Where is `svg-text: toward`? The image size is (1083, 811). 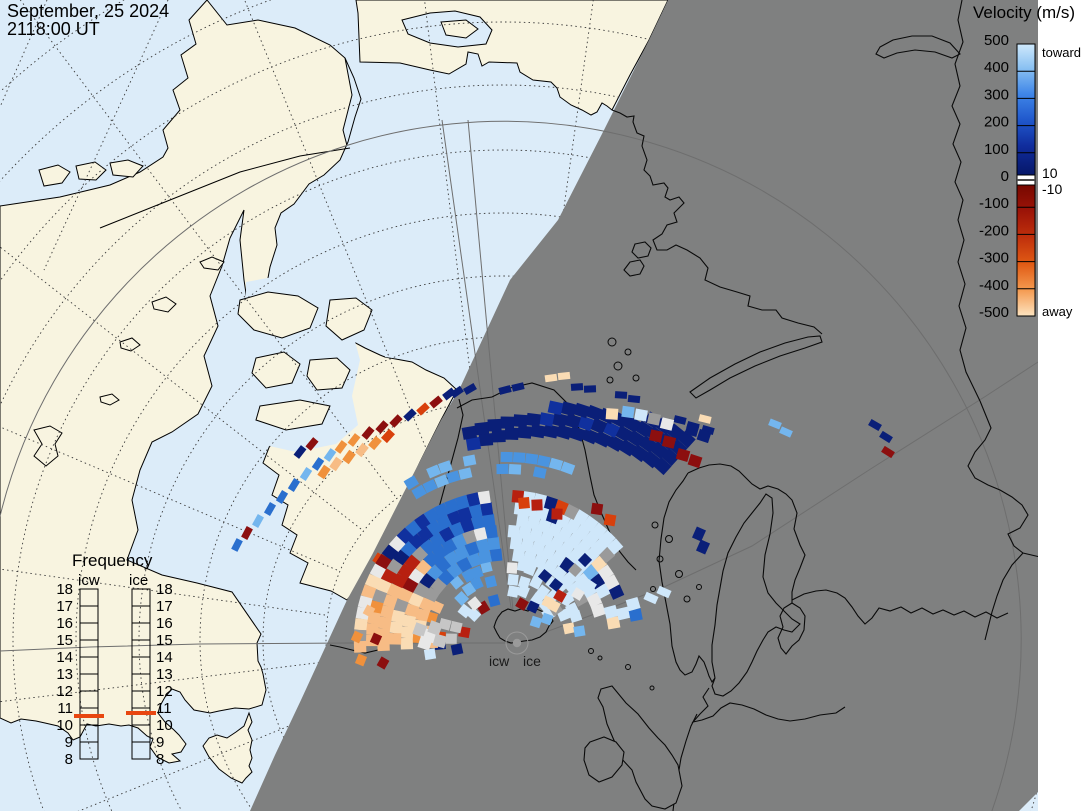
svg-text: toward is located at coordinates (1061, 52).